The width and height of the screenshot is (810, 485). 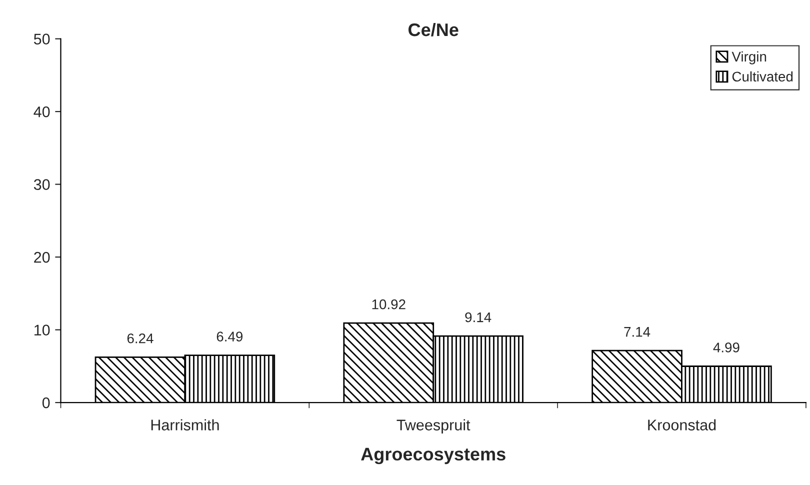 What do you see at coordinates (726, 347) in the screenshot?
I see `data-label: 4.99` at bounding box center [726, 347].